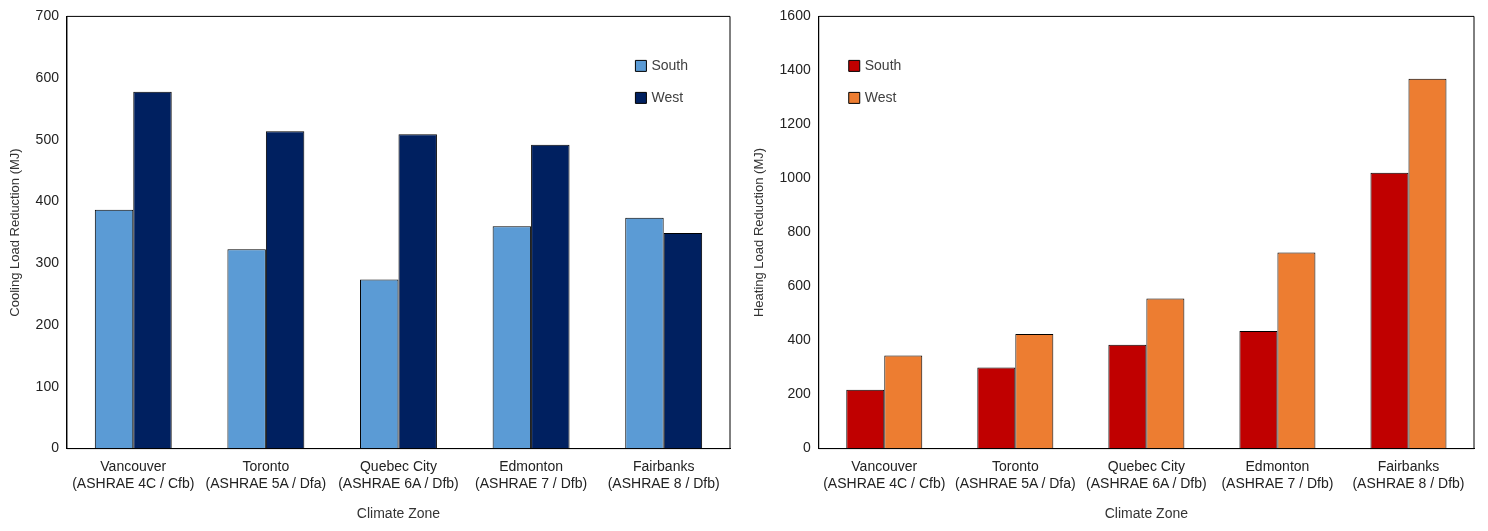 The image size is (1488, 531). Describe the element at coordinates (799, 231) in the screenshot. I see `y-tick-label: 800` at that location.